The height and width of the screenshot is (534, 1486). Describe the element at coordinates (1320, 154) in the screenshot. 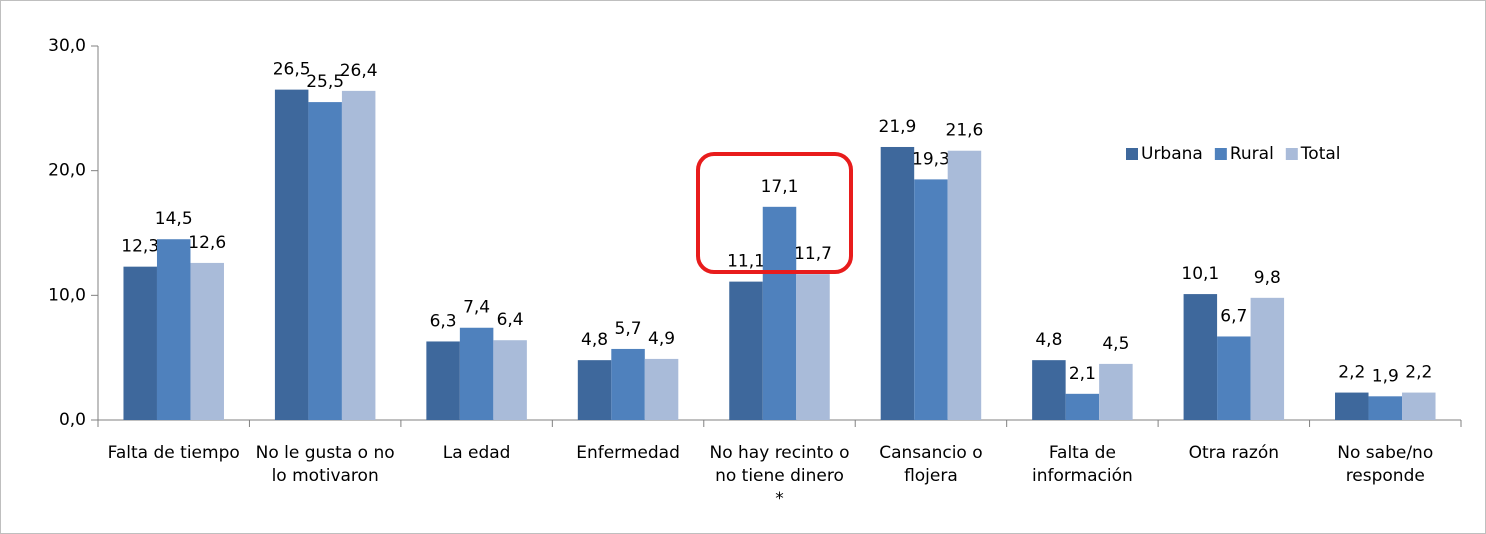

I see `legend-label: Total` at that location.